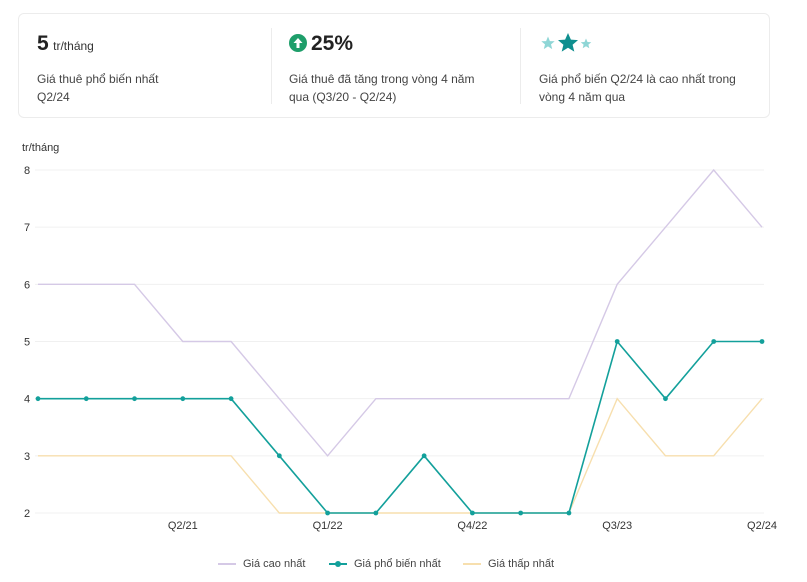 This screenshot has width=807, height=582. I want to click on x-tick-label: Q1/22, so click(328, 526).